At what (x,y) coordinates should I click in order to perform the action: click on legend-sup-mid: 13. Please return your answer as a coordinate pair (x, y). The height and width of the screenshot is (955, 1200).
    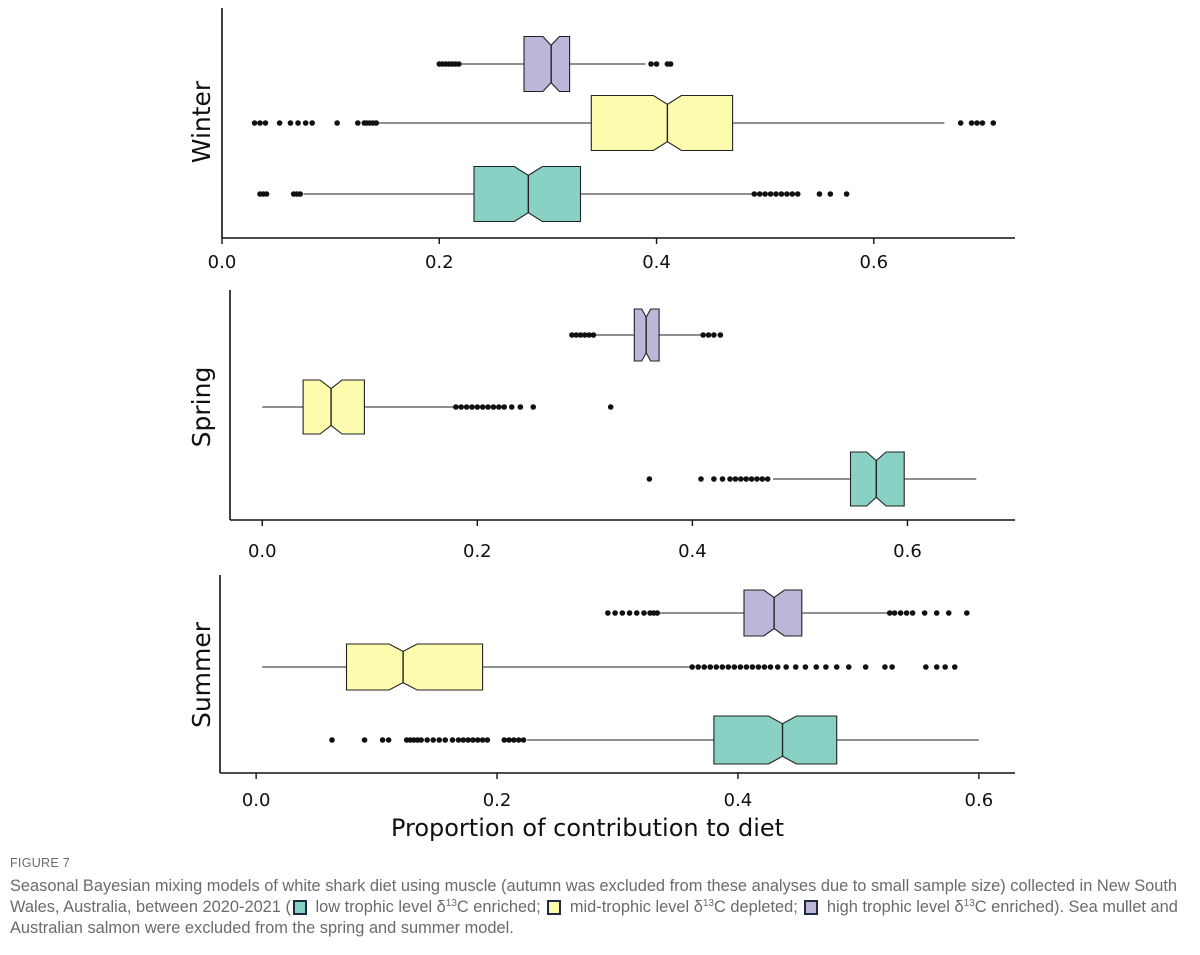
    Looking at the image, I should click on (708, 903).